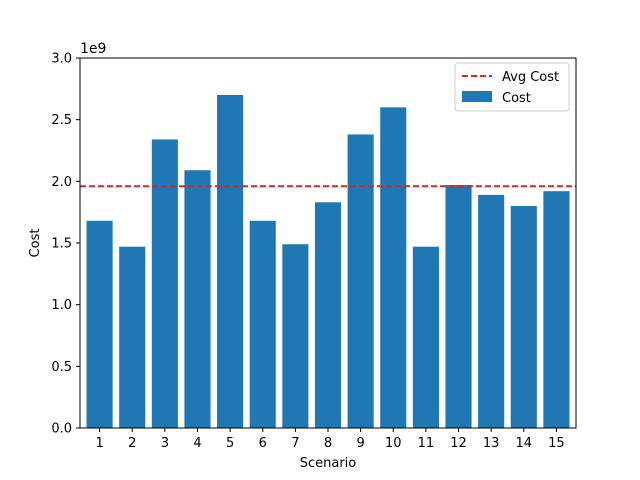 The height and width of the screenshot is (480, 640). What do you see at coordinates (328, 443) in the screenshot?
I see `x-tick-label: 8` at bounding box center [328, 443].